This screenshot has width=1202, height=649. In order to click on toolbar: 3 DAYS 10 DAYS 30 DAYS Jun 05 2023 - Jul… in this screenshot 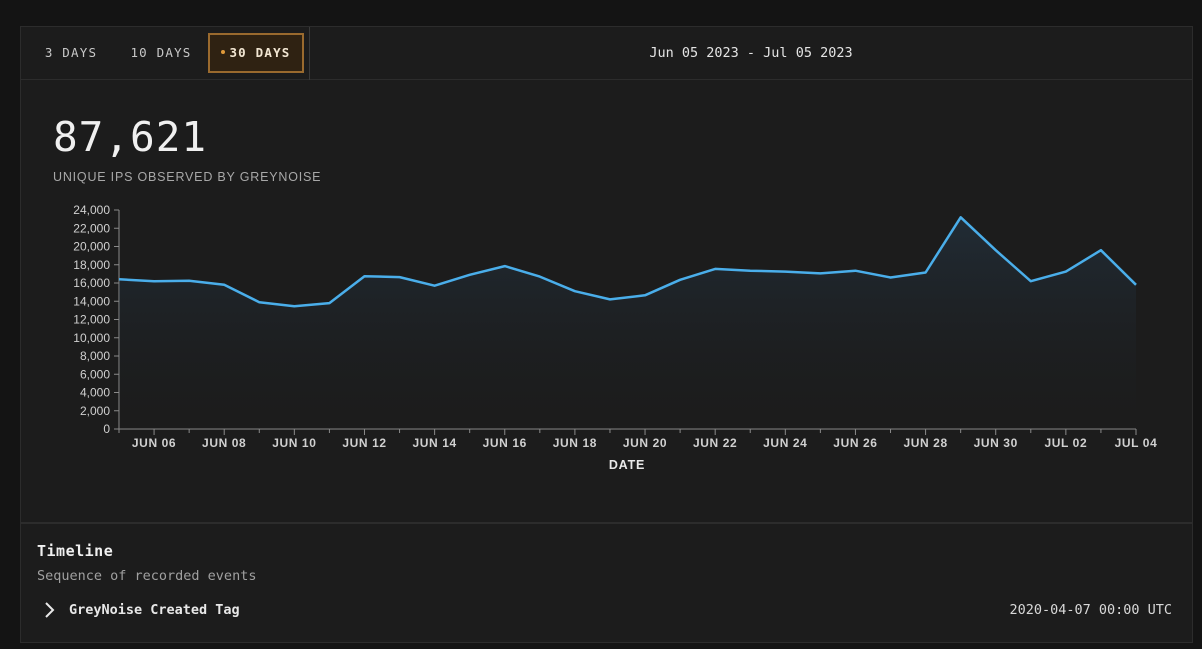, I will do `click(606, 53)`.